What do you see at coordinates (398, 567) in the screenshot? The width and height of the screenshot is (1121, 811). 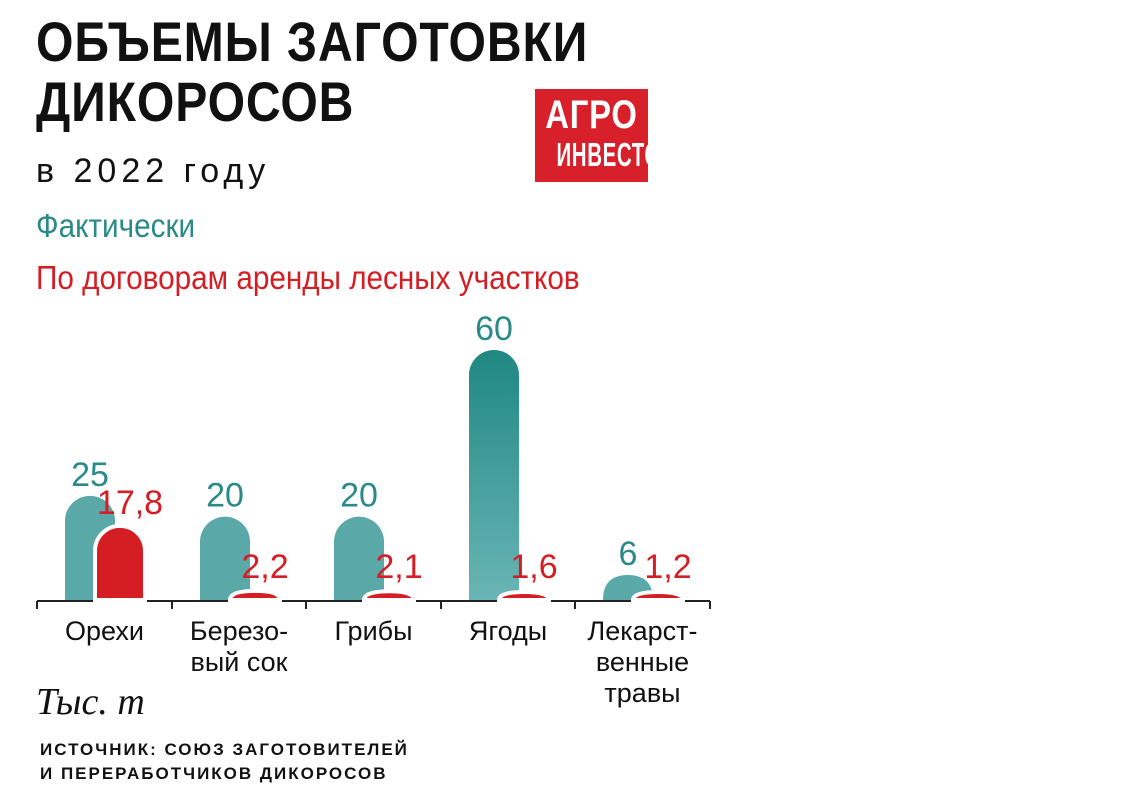 I see `value-label-lease: 2,1` at bounding box center [398, 567].